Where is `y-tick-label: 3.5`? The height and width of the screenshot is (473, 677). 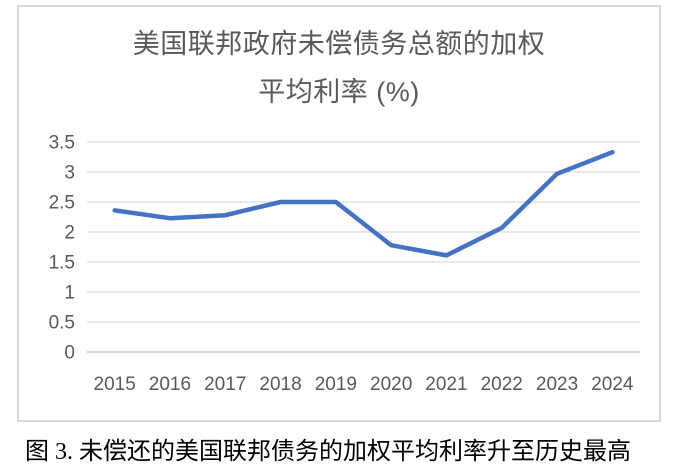 y-tick-label: 3.5 is located at coordinates (62, 143).